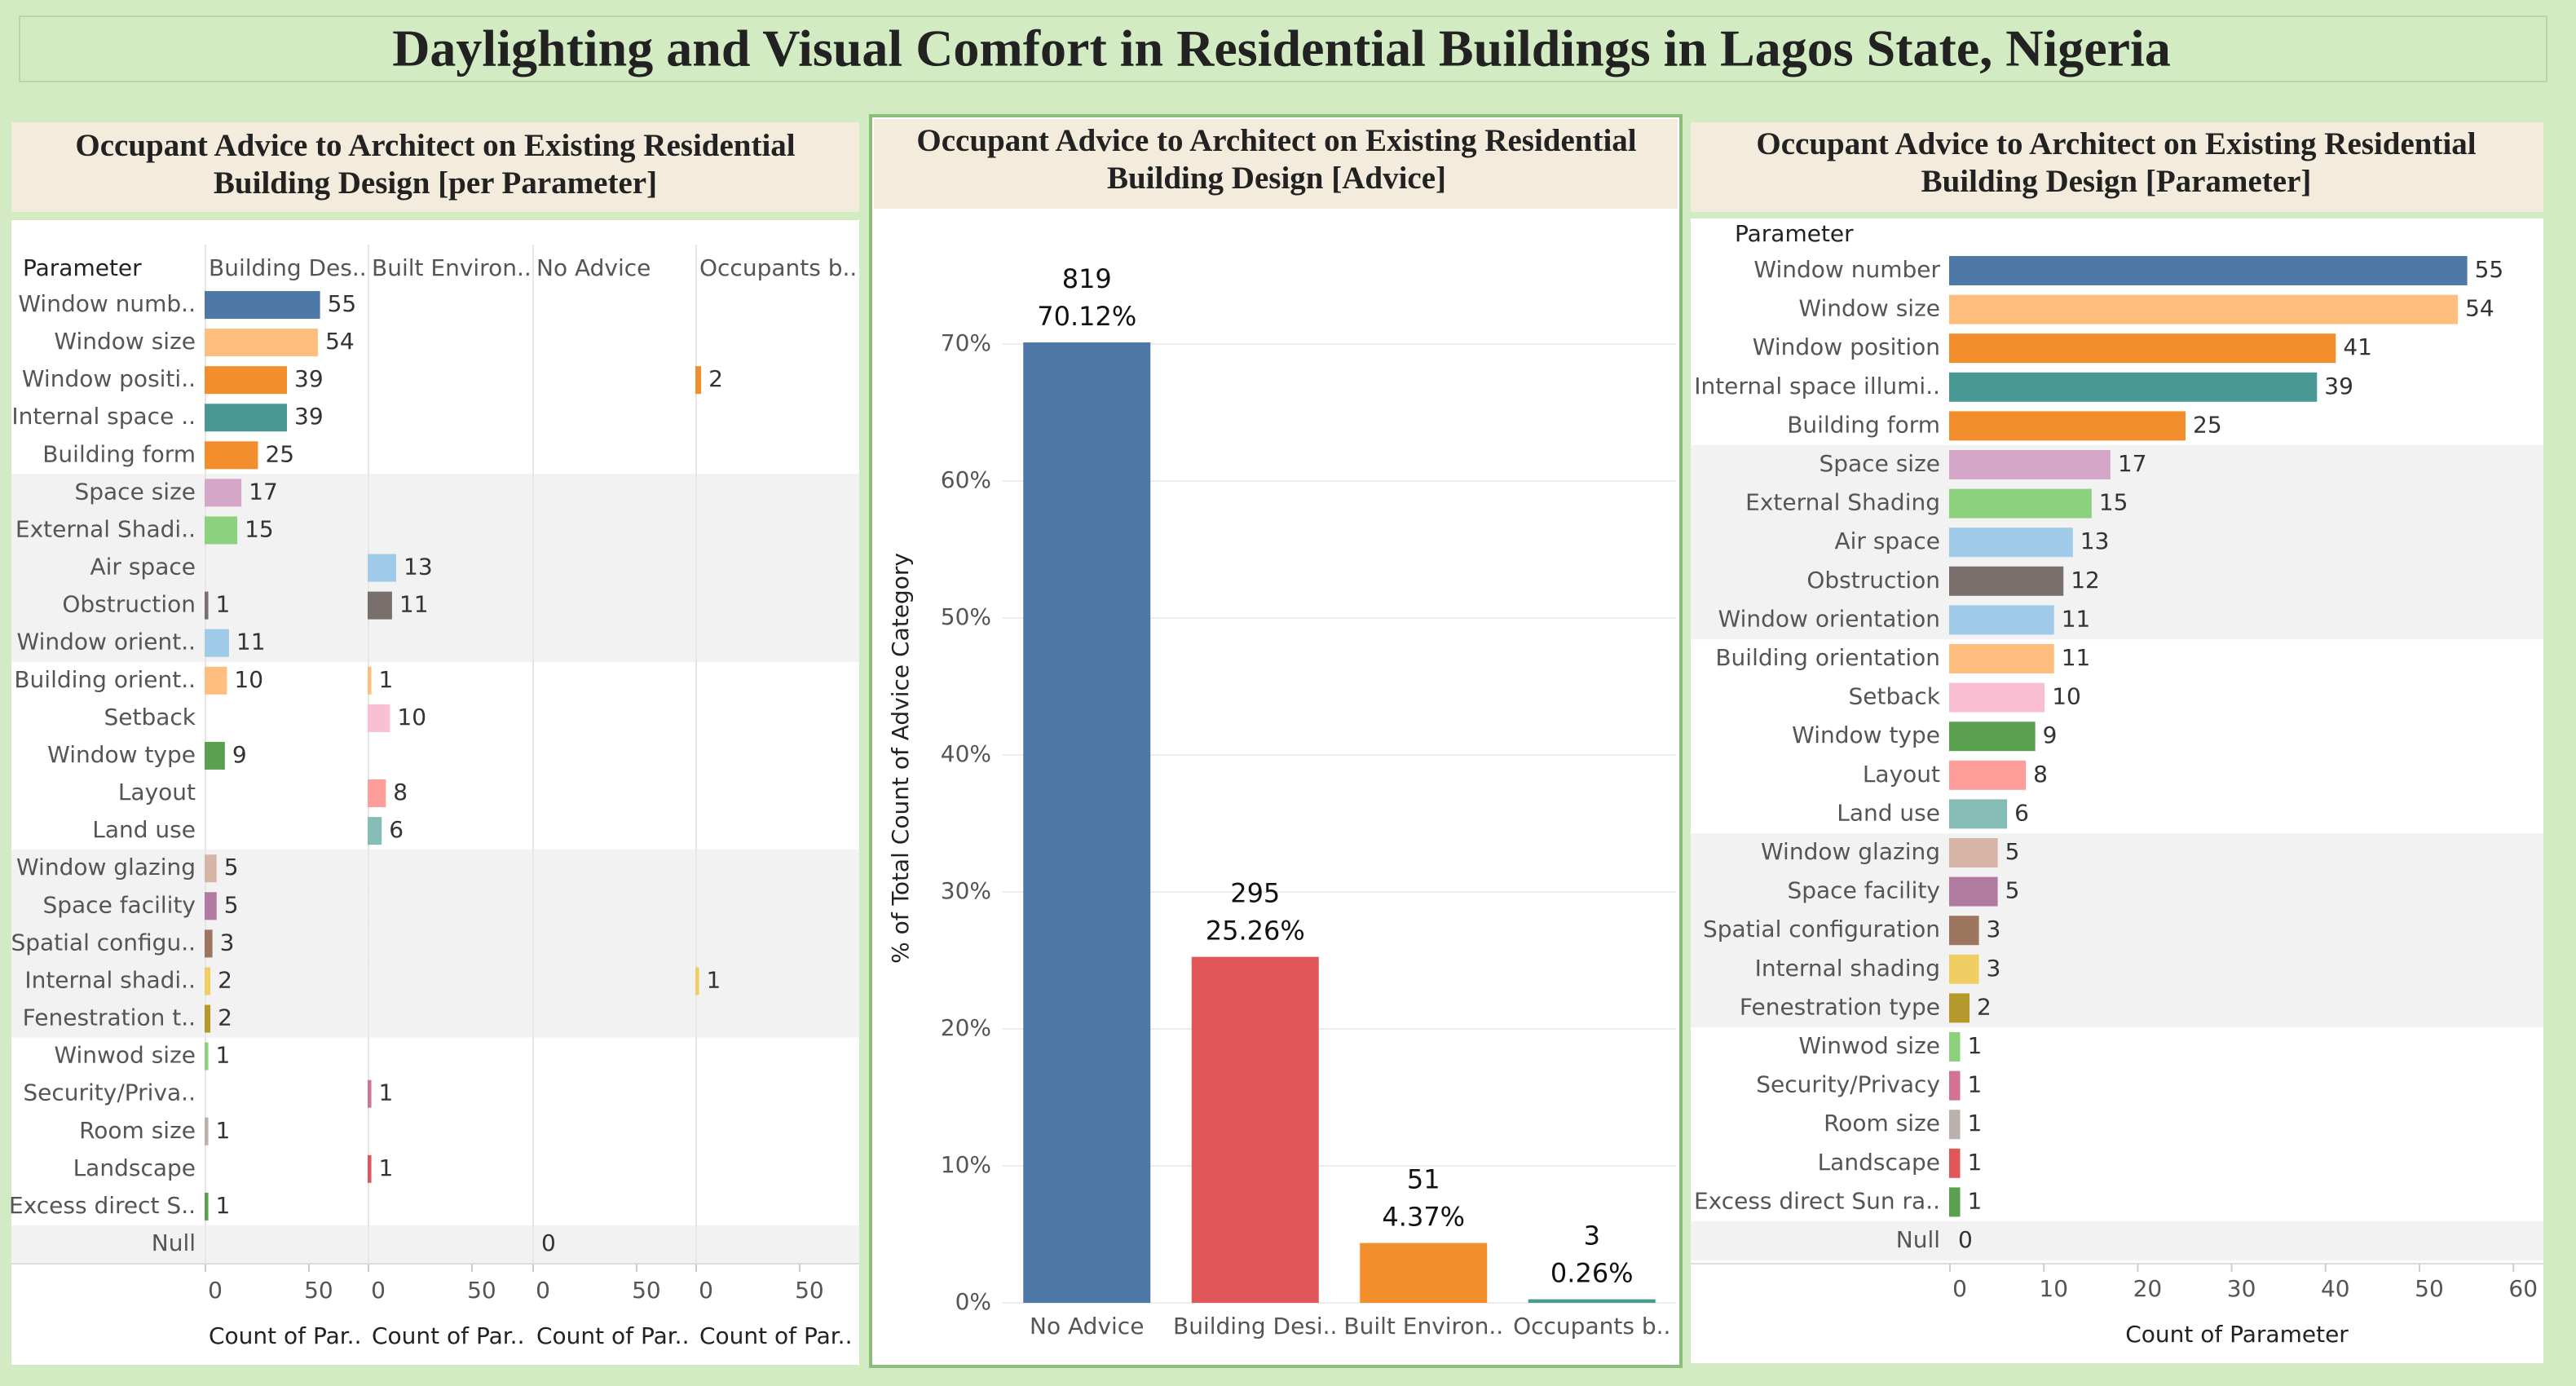 The image size is (2576, 1386). Describe the element at coordinates (2241, 1288) in the screenshot. I see `x-tick-label: 30` at that location.